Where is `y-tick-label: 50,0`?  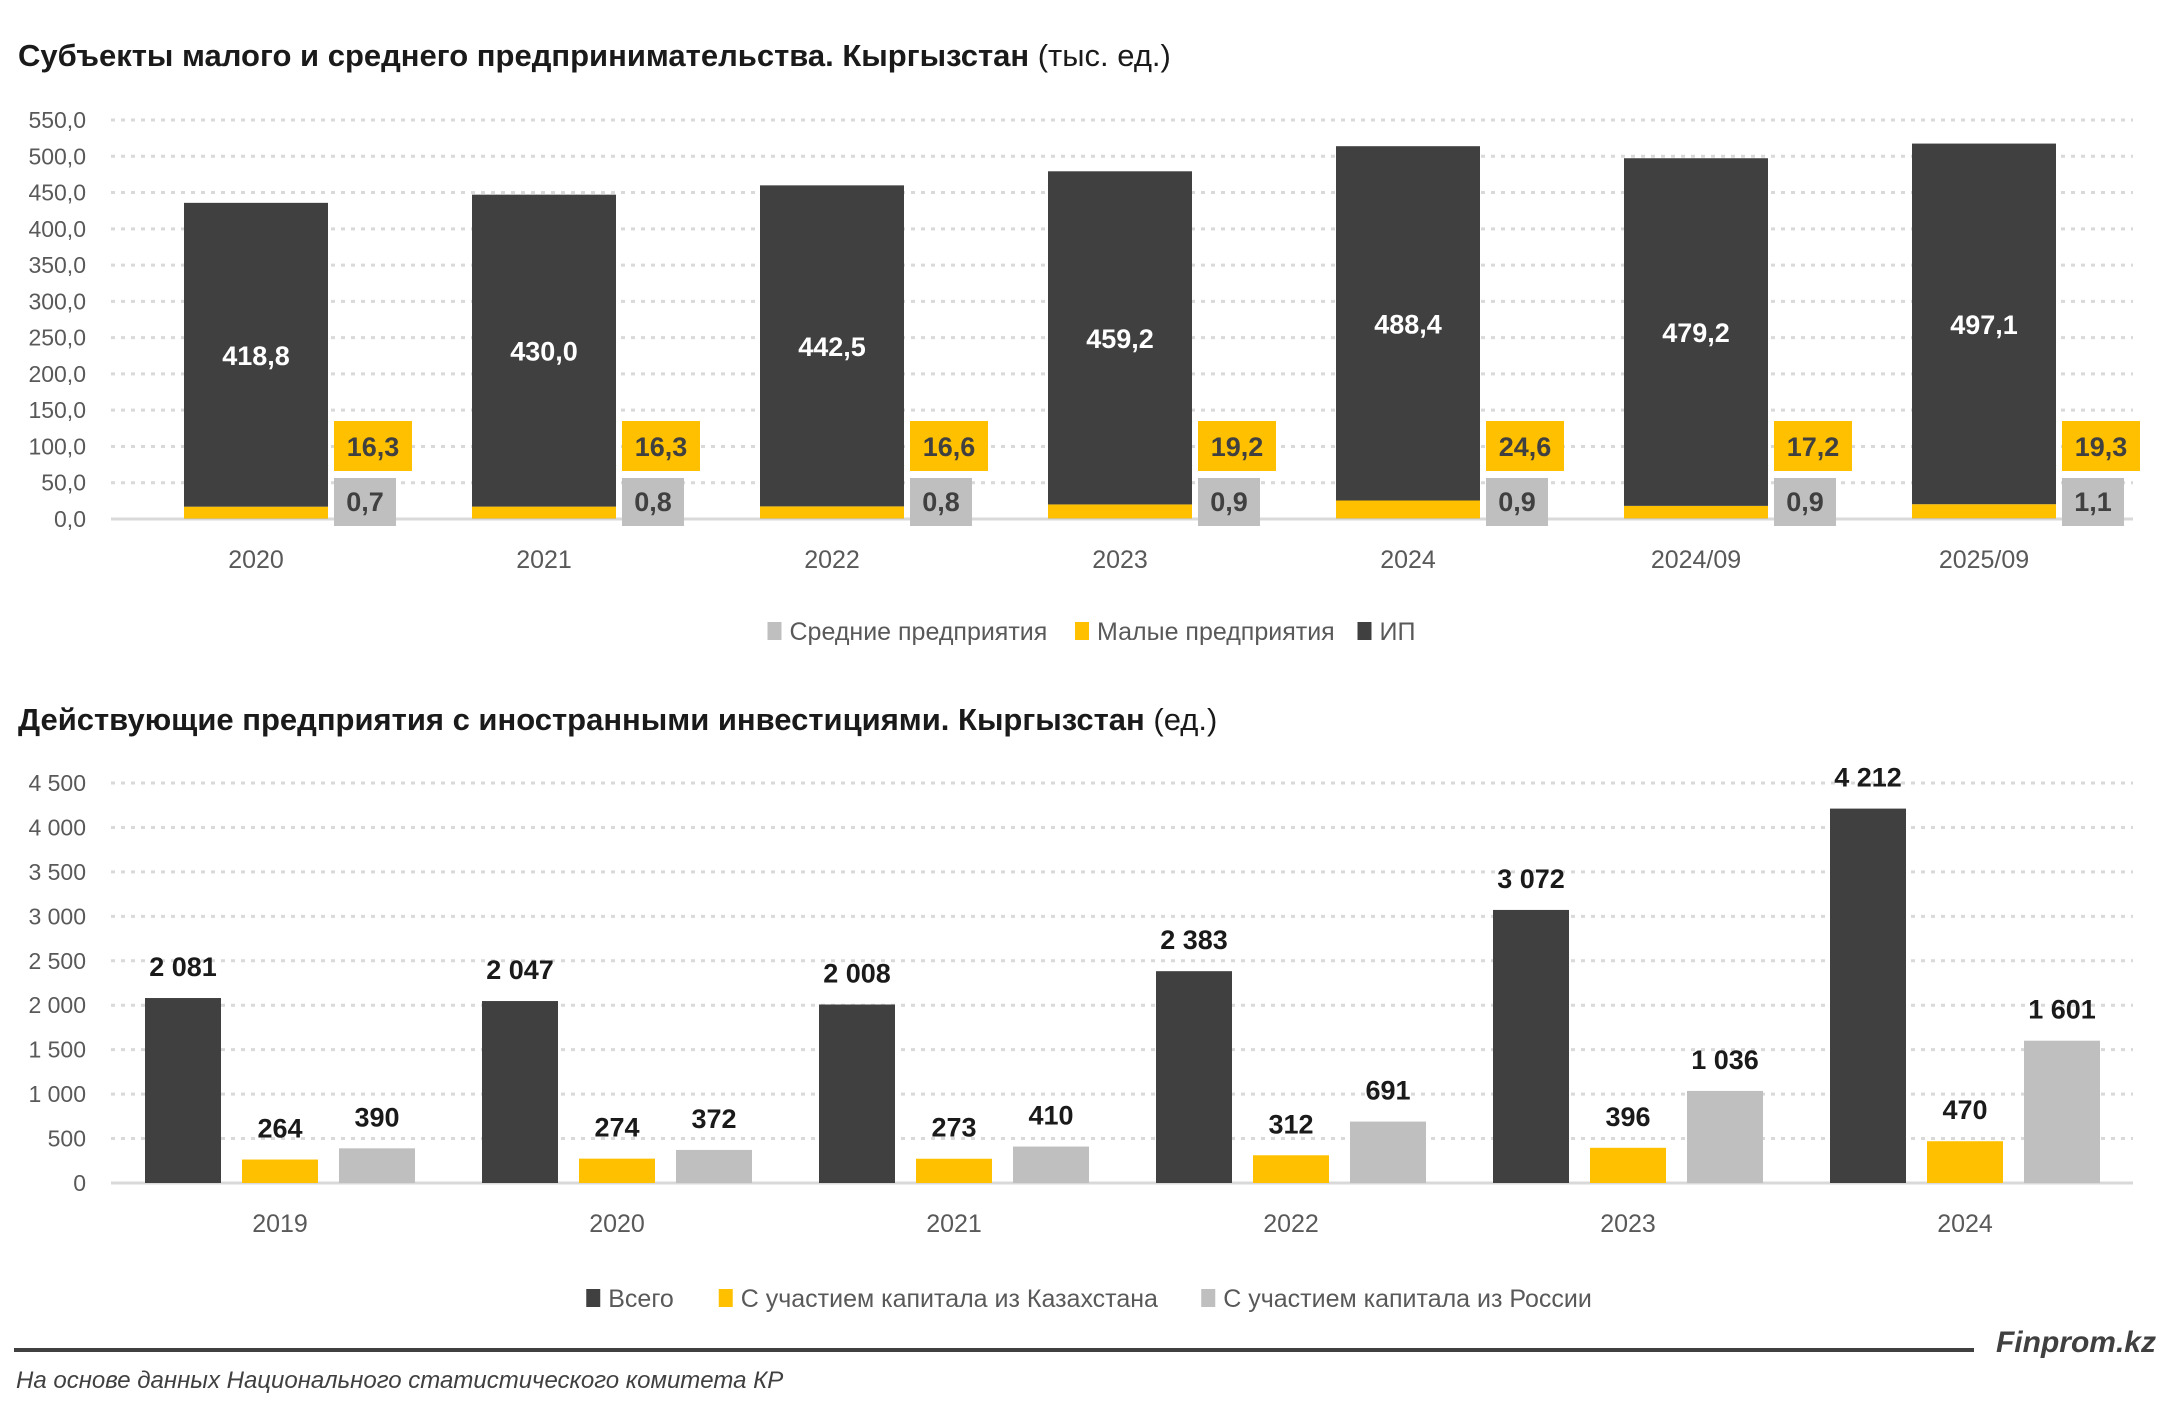
y-tick-label: 50,0 is located at coordinates (63, 483).